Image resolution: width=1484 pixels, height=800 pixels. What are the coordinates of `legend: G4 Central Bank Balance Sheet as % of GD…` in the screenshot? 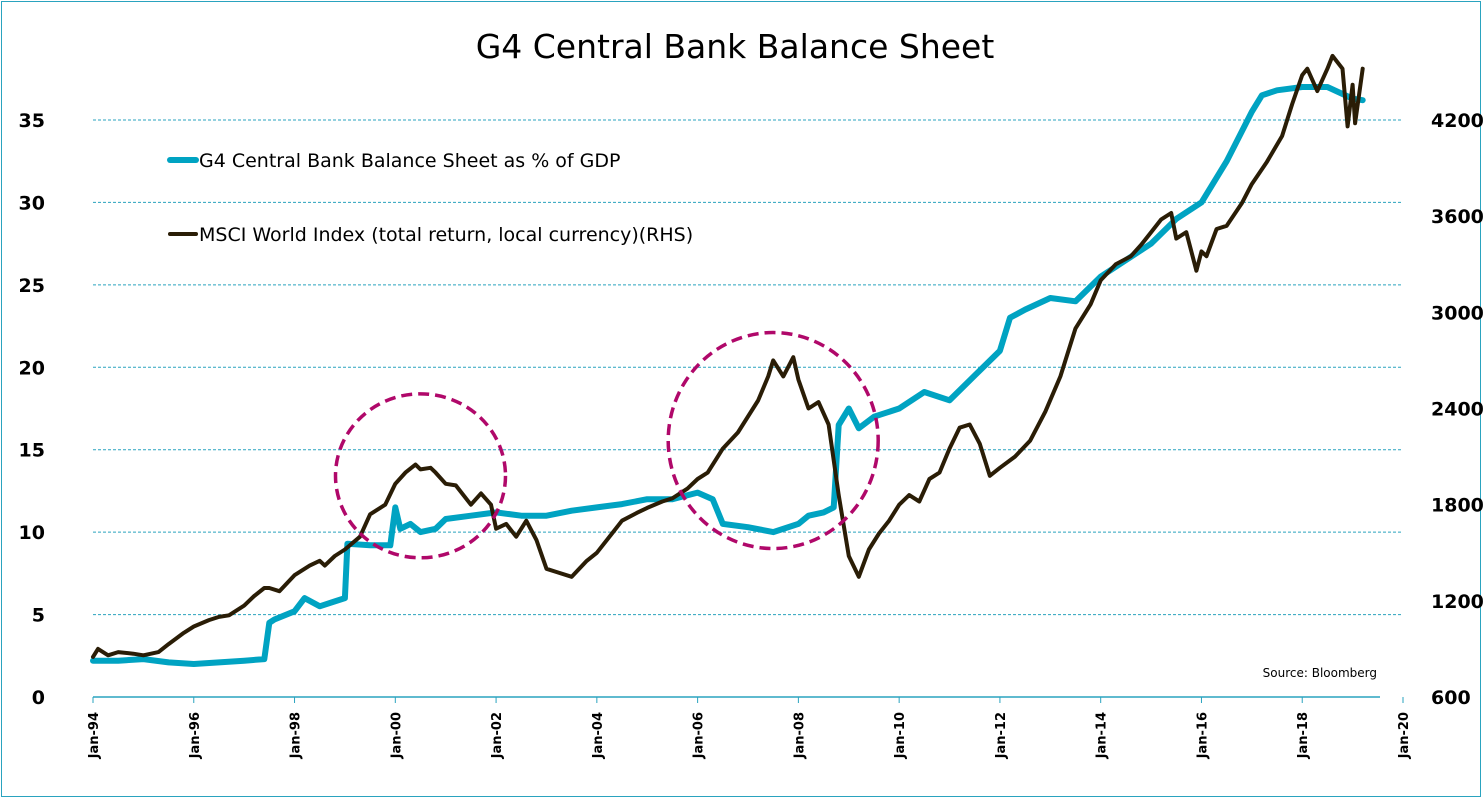 It's located at (430, 198).